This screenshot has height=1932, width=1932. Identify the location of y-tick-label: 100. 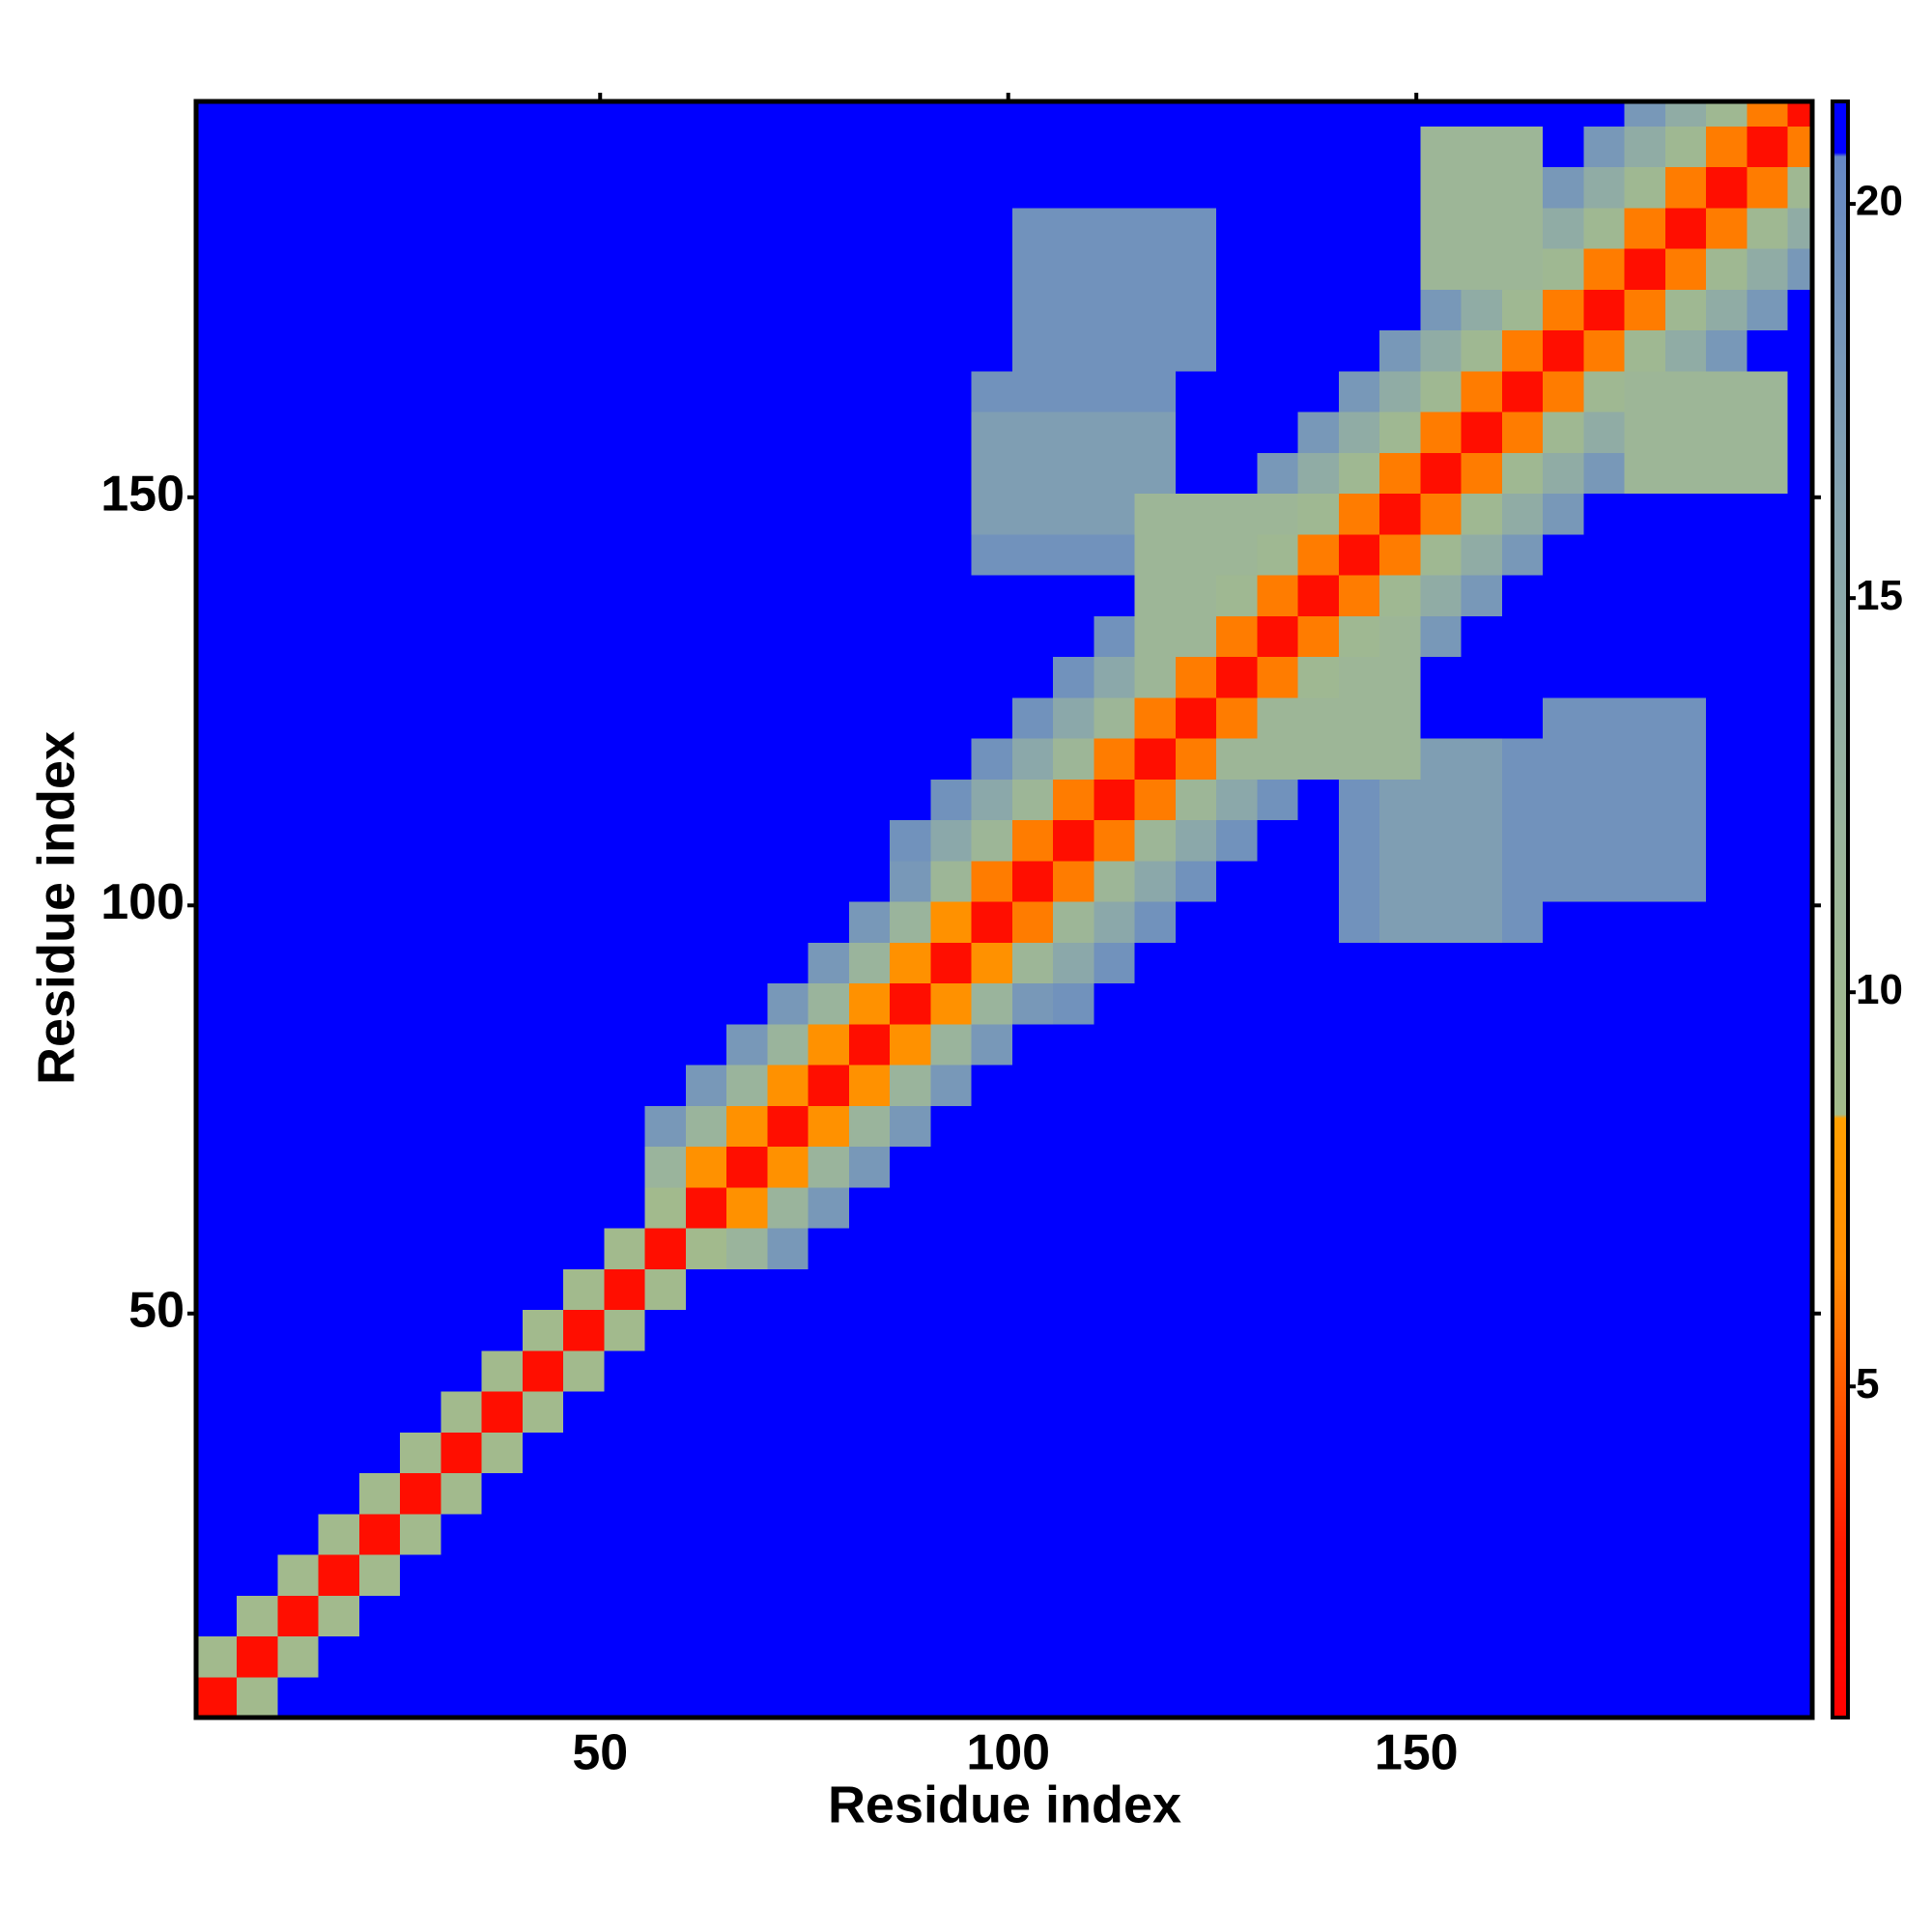
(142, 902).